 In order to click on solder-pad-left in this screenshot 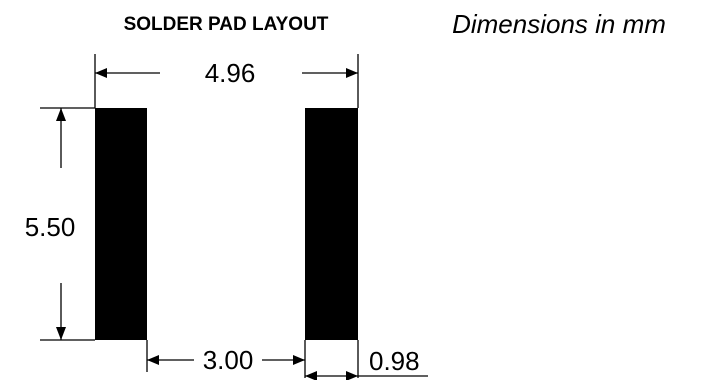, I will do `click(121, 224)`.